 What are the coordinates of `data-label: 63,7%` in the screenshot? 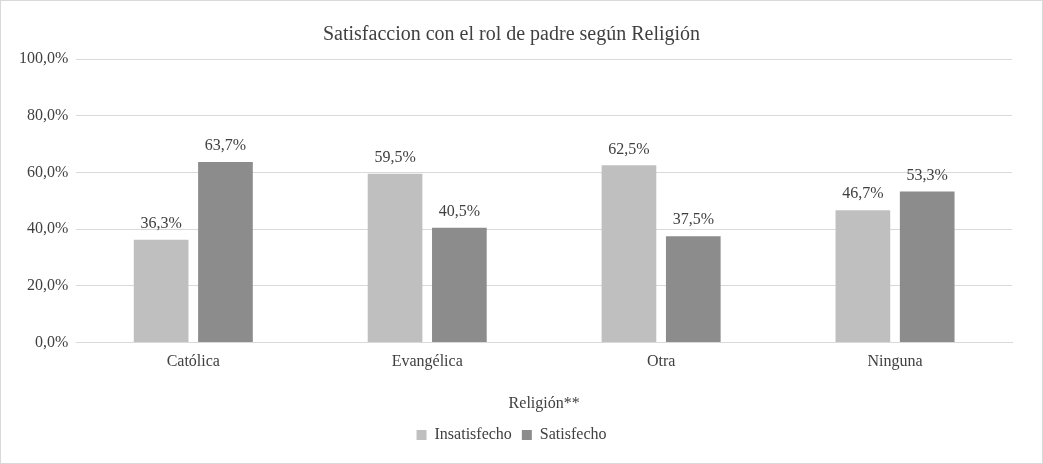 It's located at (225, 145).